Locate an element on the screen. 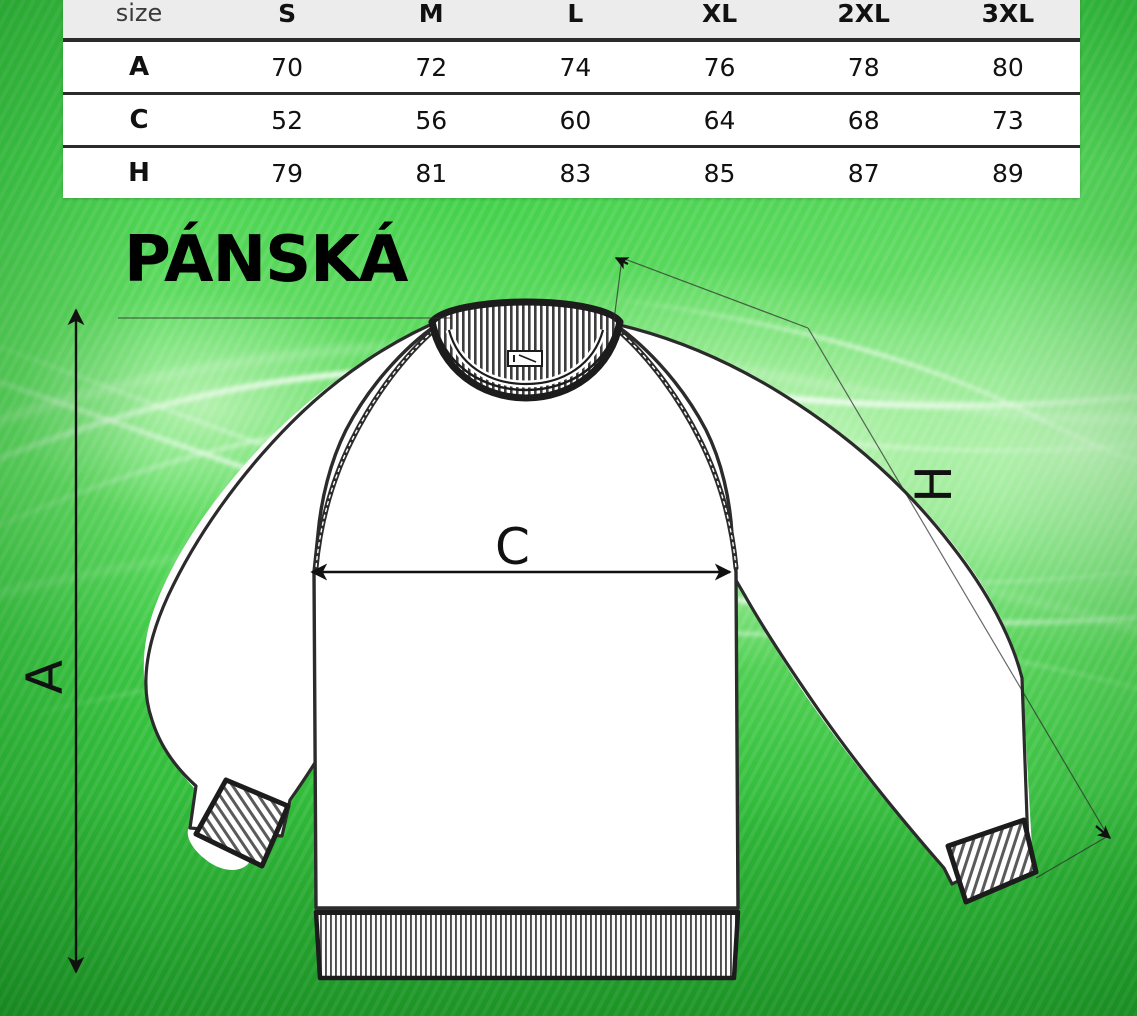  cell-a-m: 72 is located at coordinates (431, 67).